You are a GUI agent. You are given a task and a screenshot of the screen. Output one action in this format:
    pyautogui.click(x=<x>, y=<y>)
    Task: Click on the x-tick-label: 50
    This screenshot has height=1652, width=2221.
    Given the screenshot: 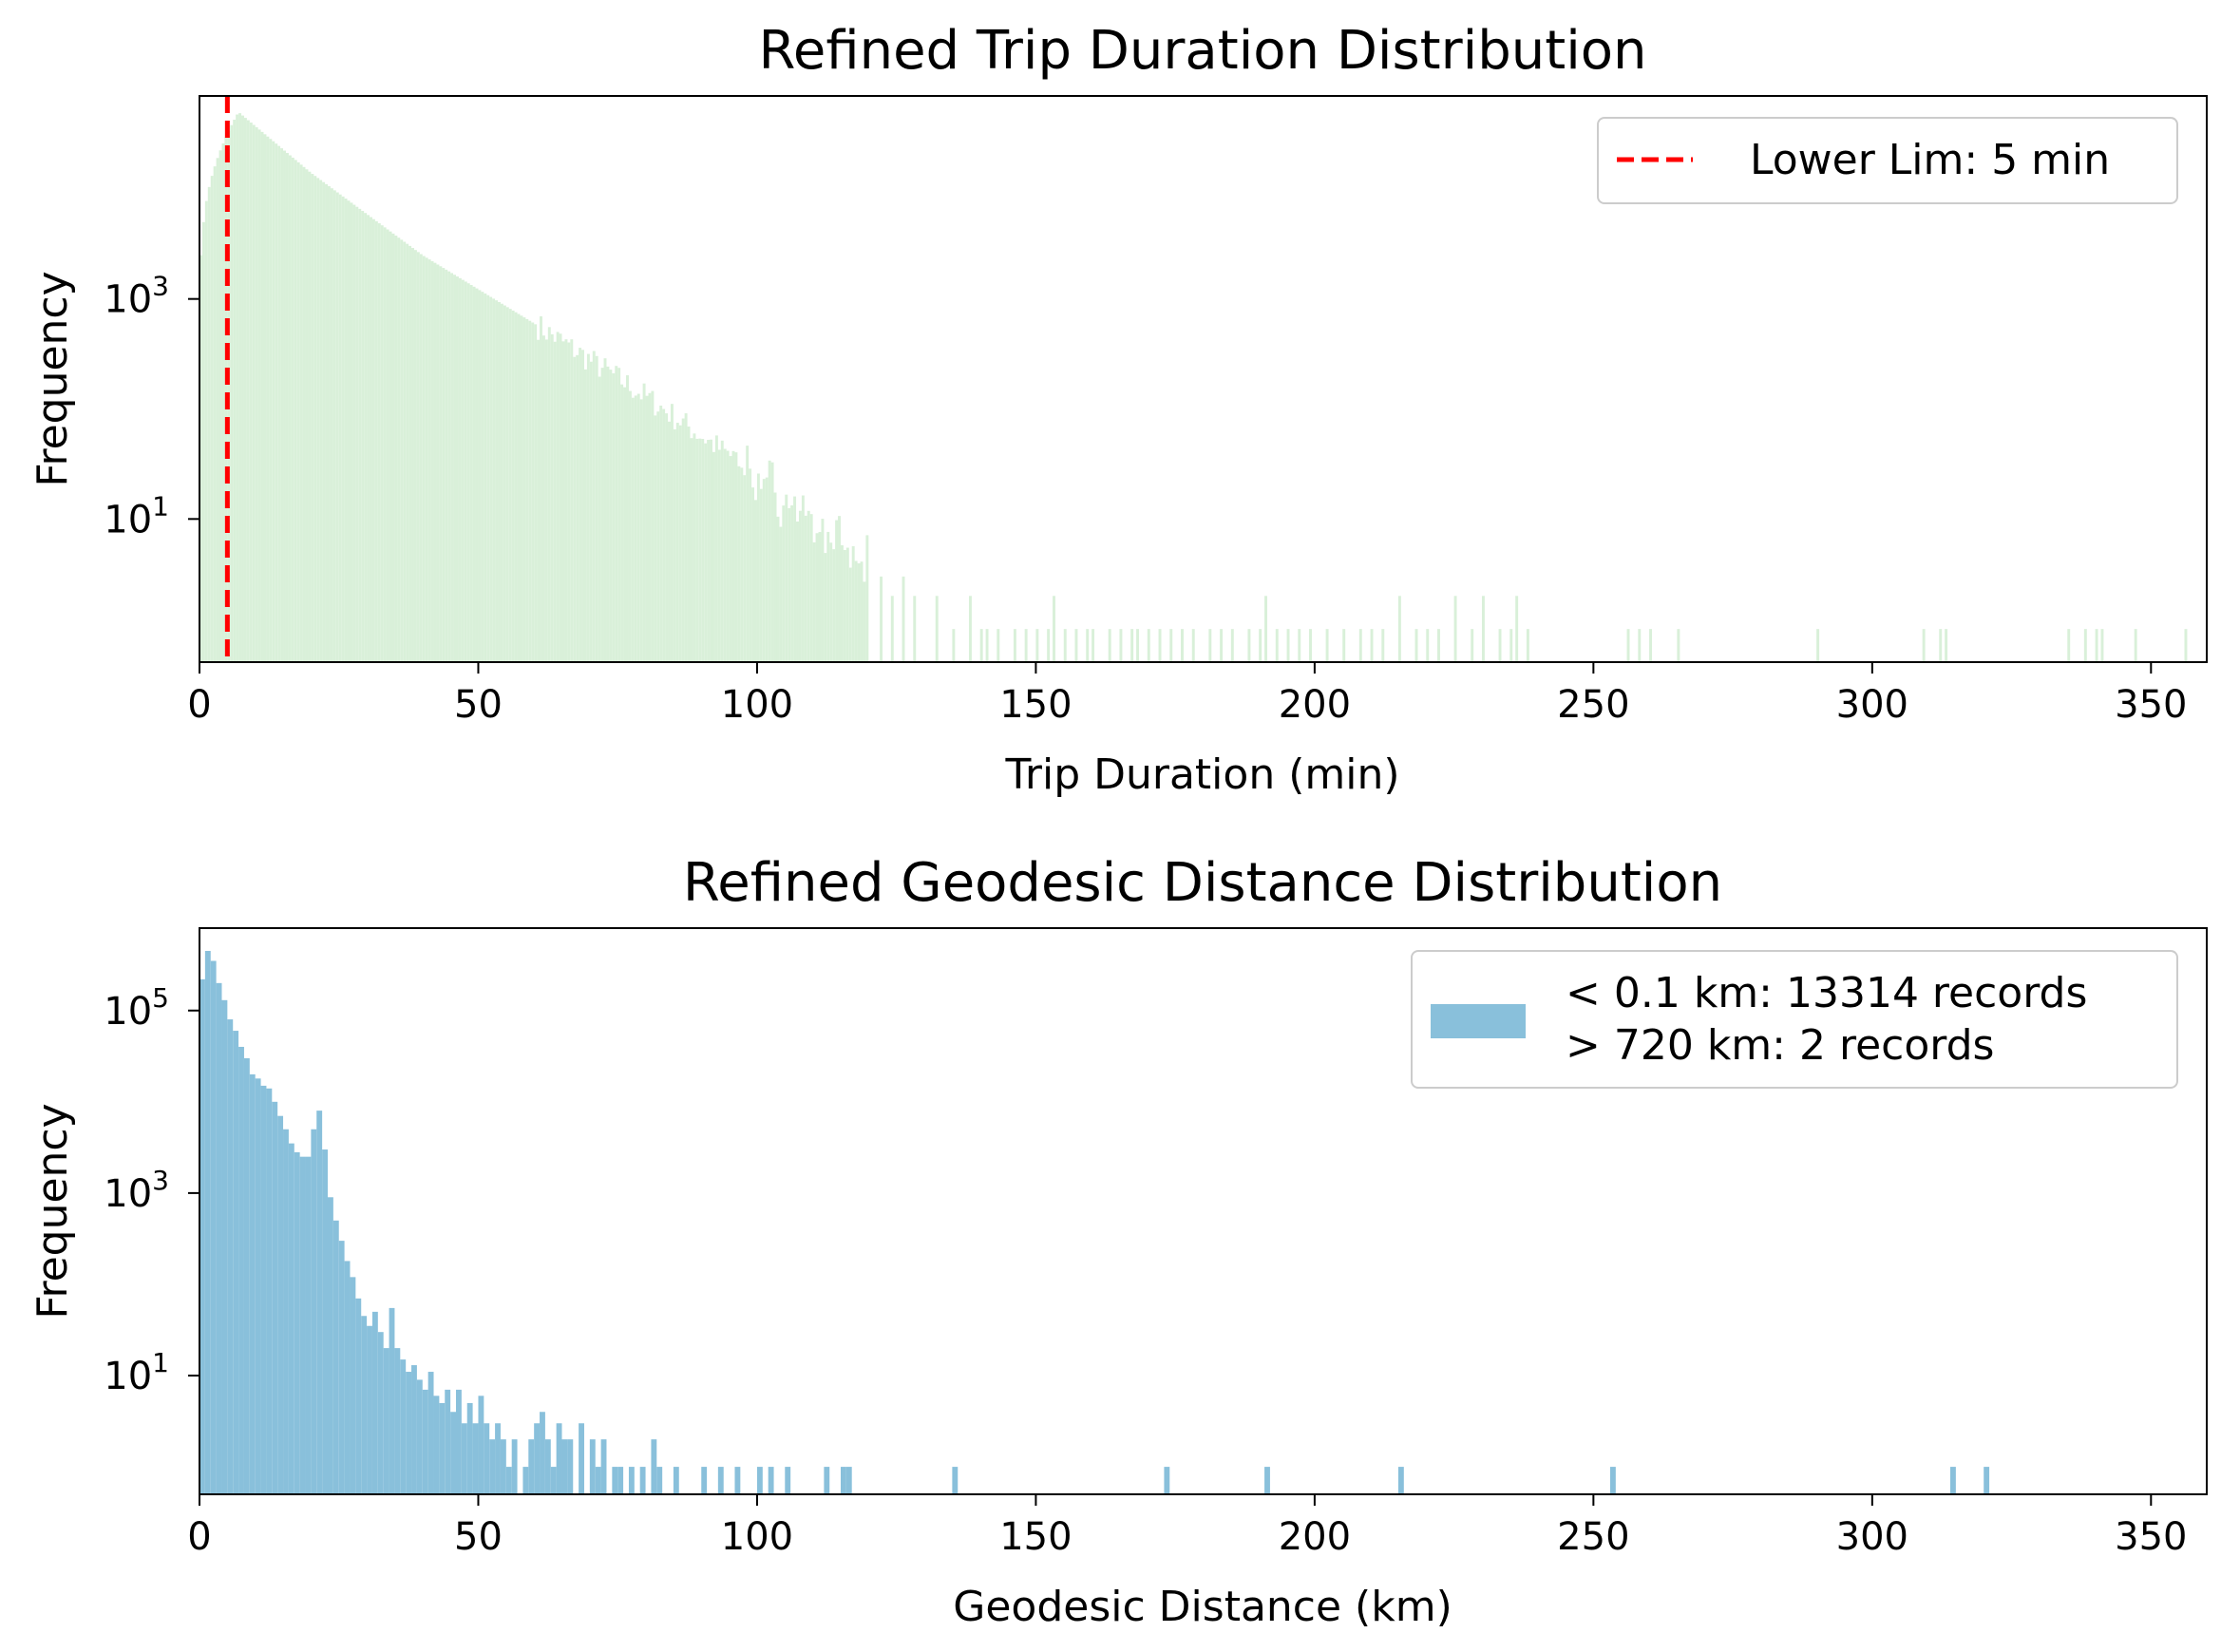 What is the action you would take?
    pyautogui.click(x=478, y=1537)
    